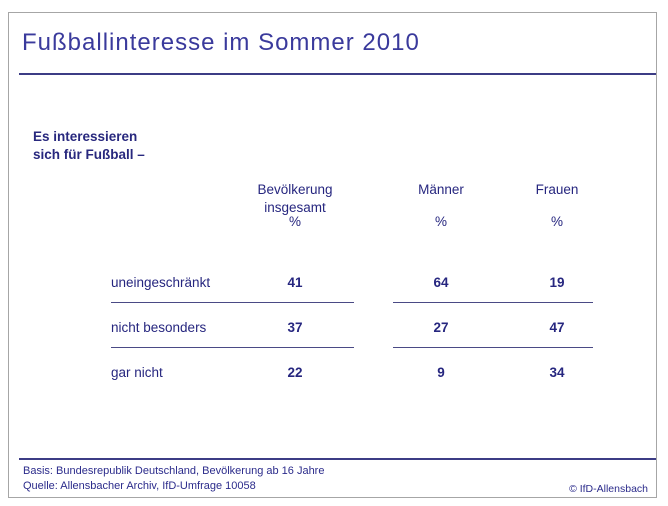  Describe the element at coordinates (493, 302) in the screenshot. I see `row-divider-1-right` at that location.